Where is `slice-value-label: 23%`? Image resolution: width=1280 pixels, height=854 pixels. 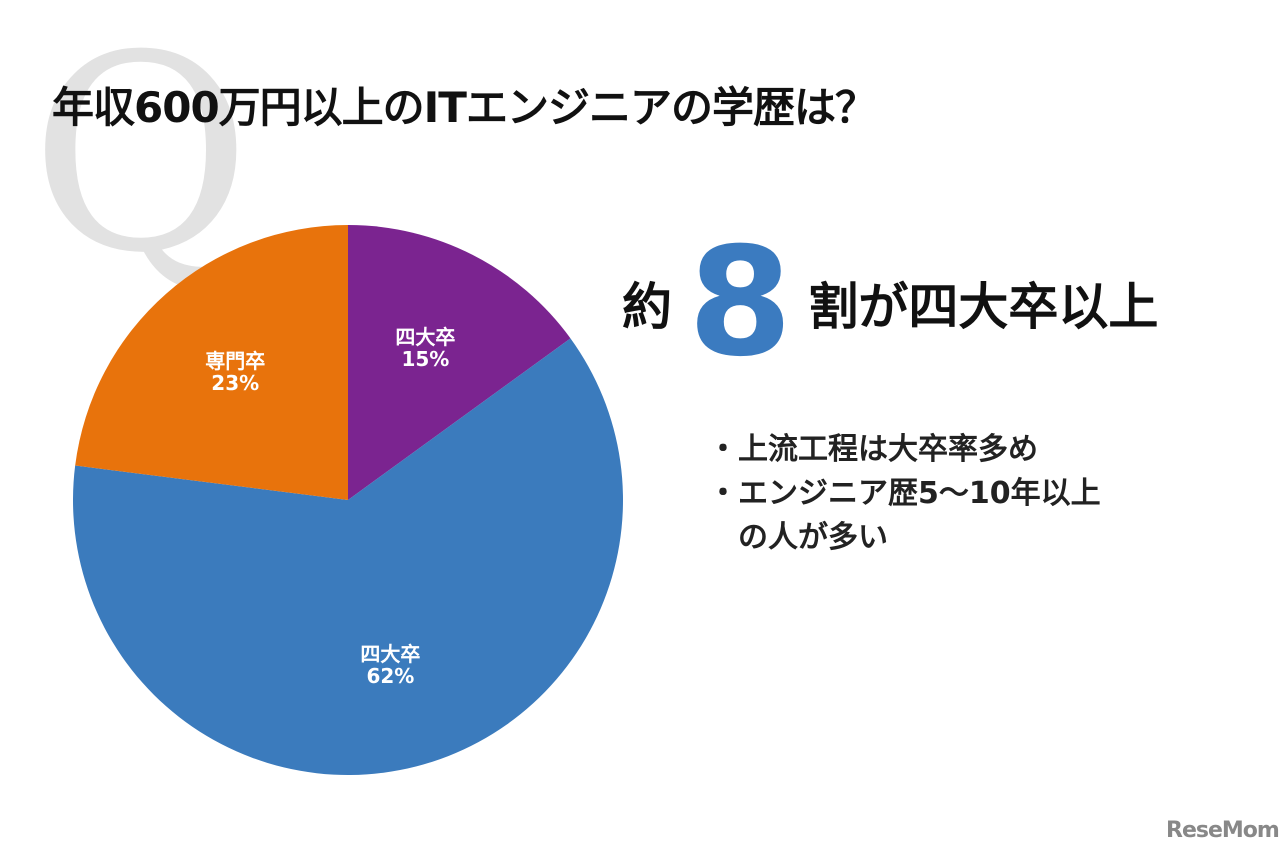
slice-value-label: 23% is located at coordinates (235, 383).